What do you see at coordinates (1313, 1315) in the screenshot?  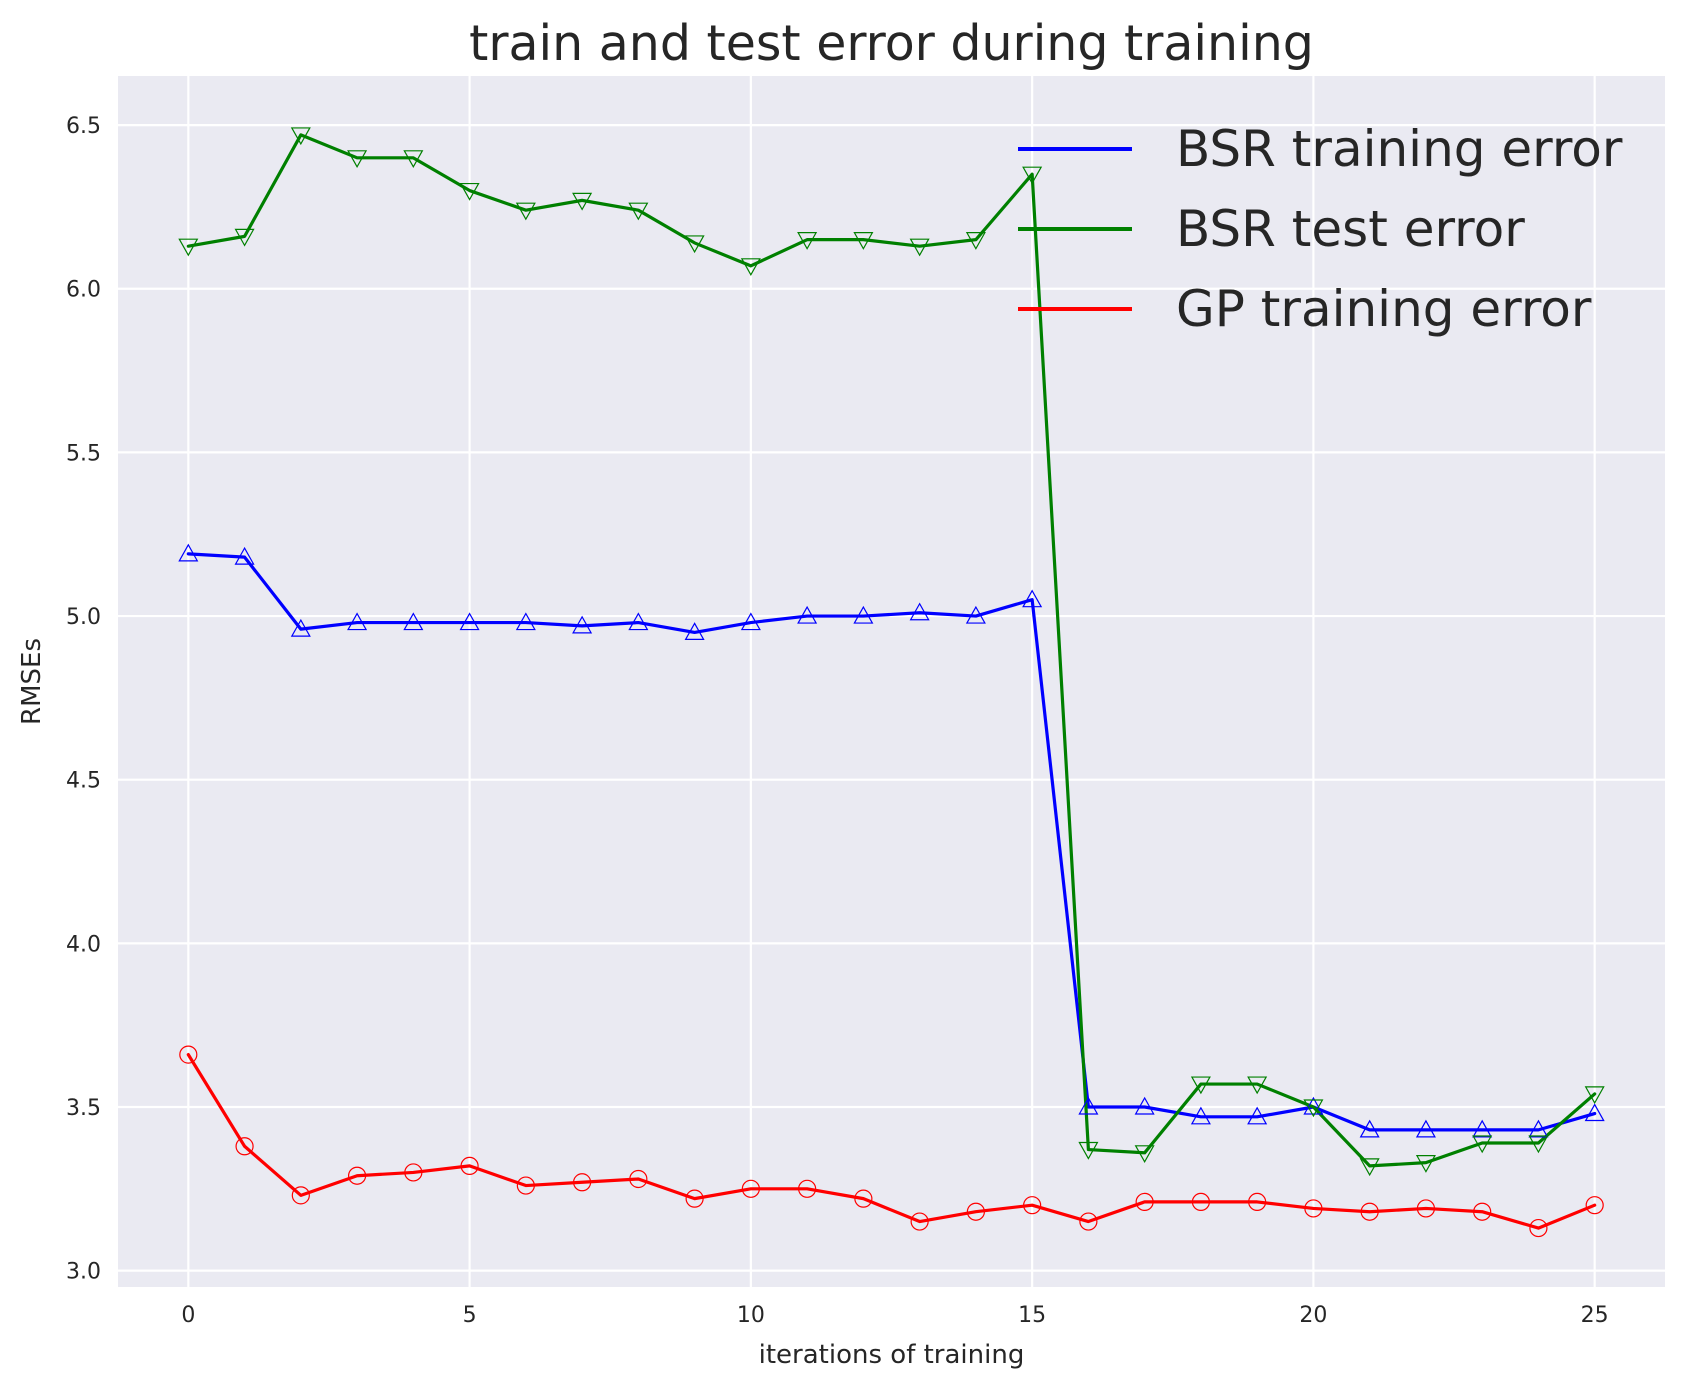 I see `x-tick-label: 20` at bounding box center [1313, 1315].